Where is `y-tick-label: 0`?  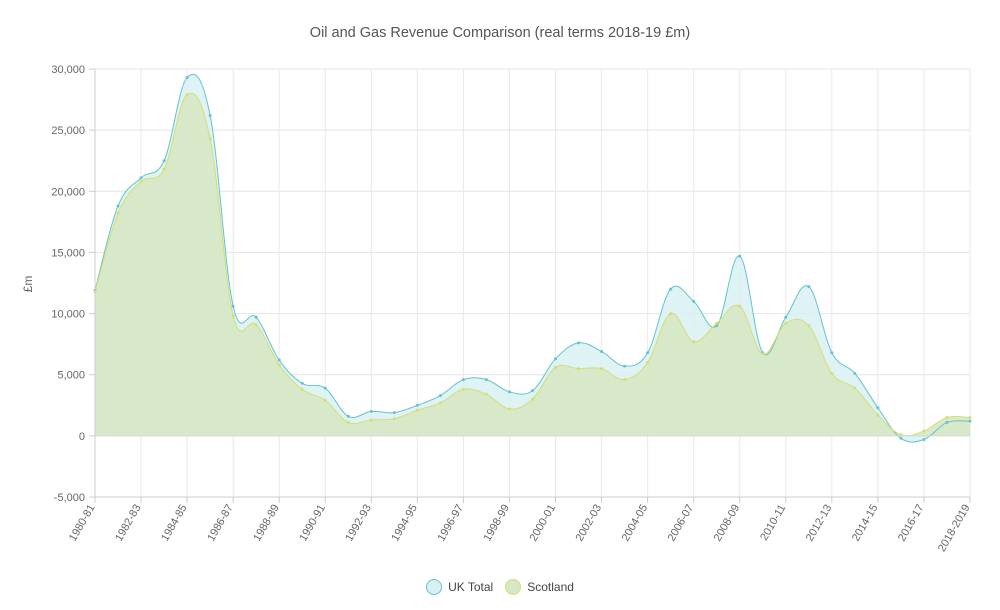
y-tick-label: 0 is located at coordinates (82, 437).